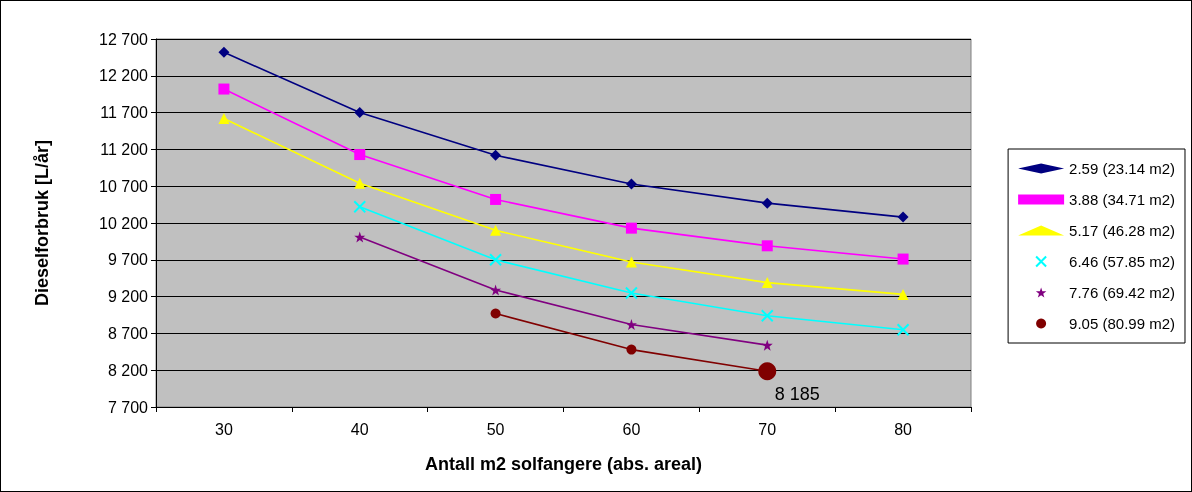 The image size is (1192, 492). What do you see at coordinates (124, 223) in the screenshot?
I see `y-tick-label: 10 200` at bounding box center [124, 223].